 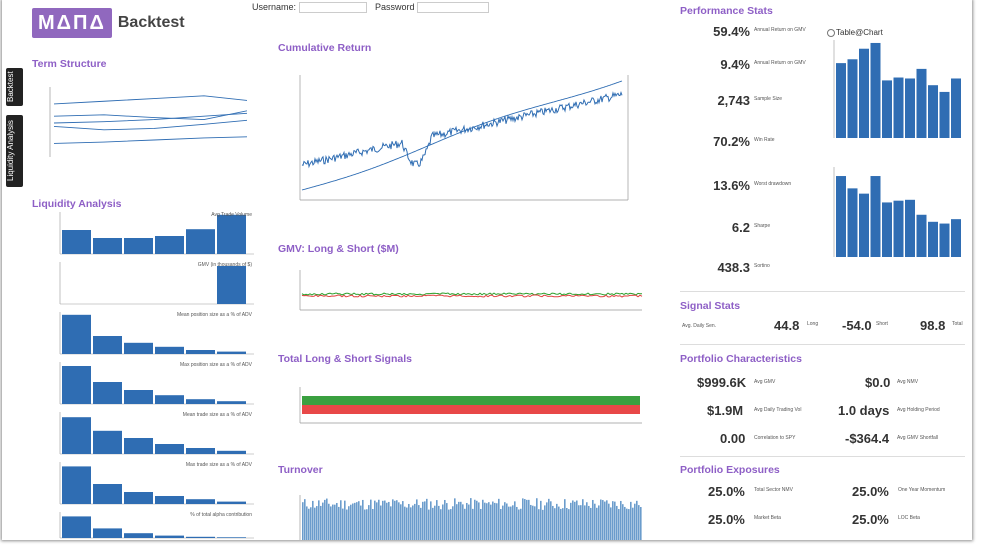 What do you see at coordinates (733, 267) in the screenshot?
I see `perf-stat-value: 438.3` at bounding box center [733, 267].